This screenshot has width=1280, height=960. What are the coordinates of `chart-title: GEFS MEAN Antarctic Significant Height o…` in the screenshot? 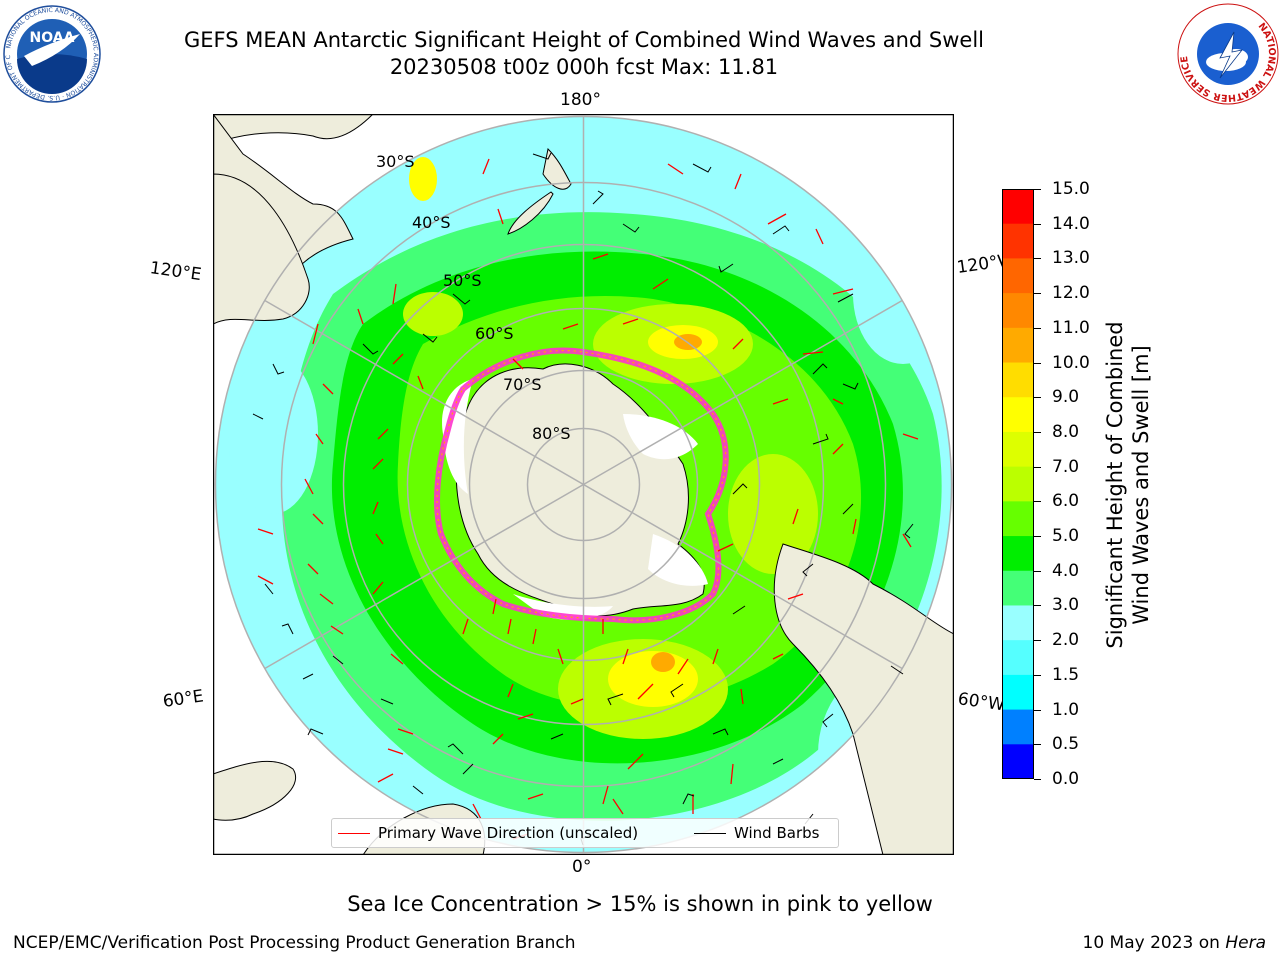 It's located at (584, 54).